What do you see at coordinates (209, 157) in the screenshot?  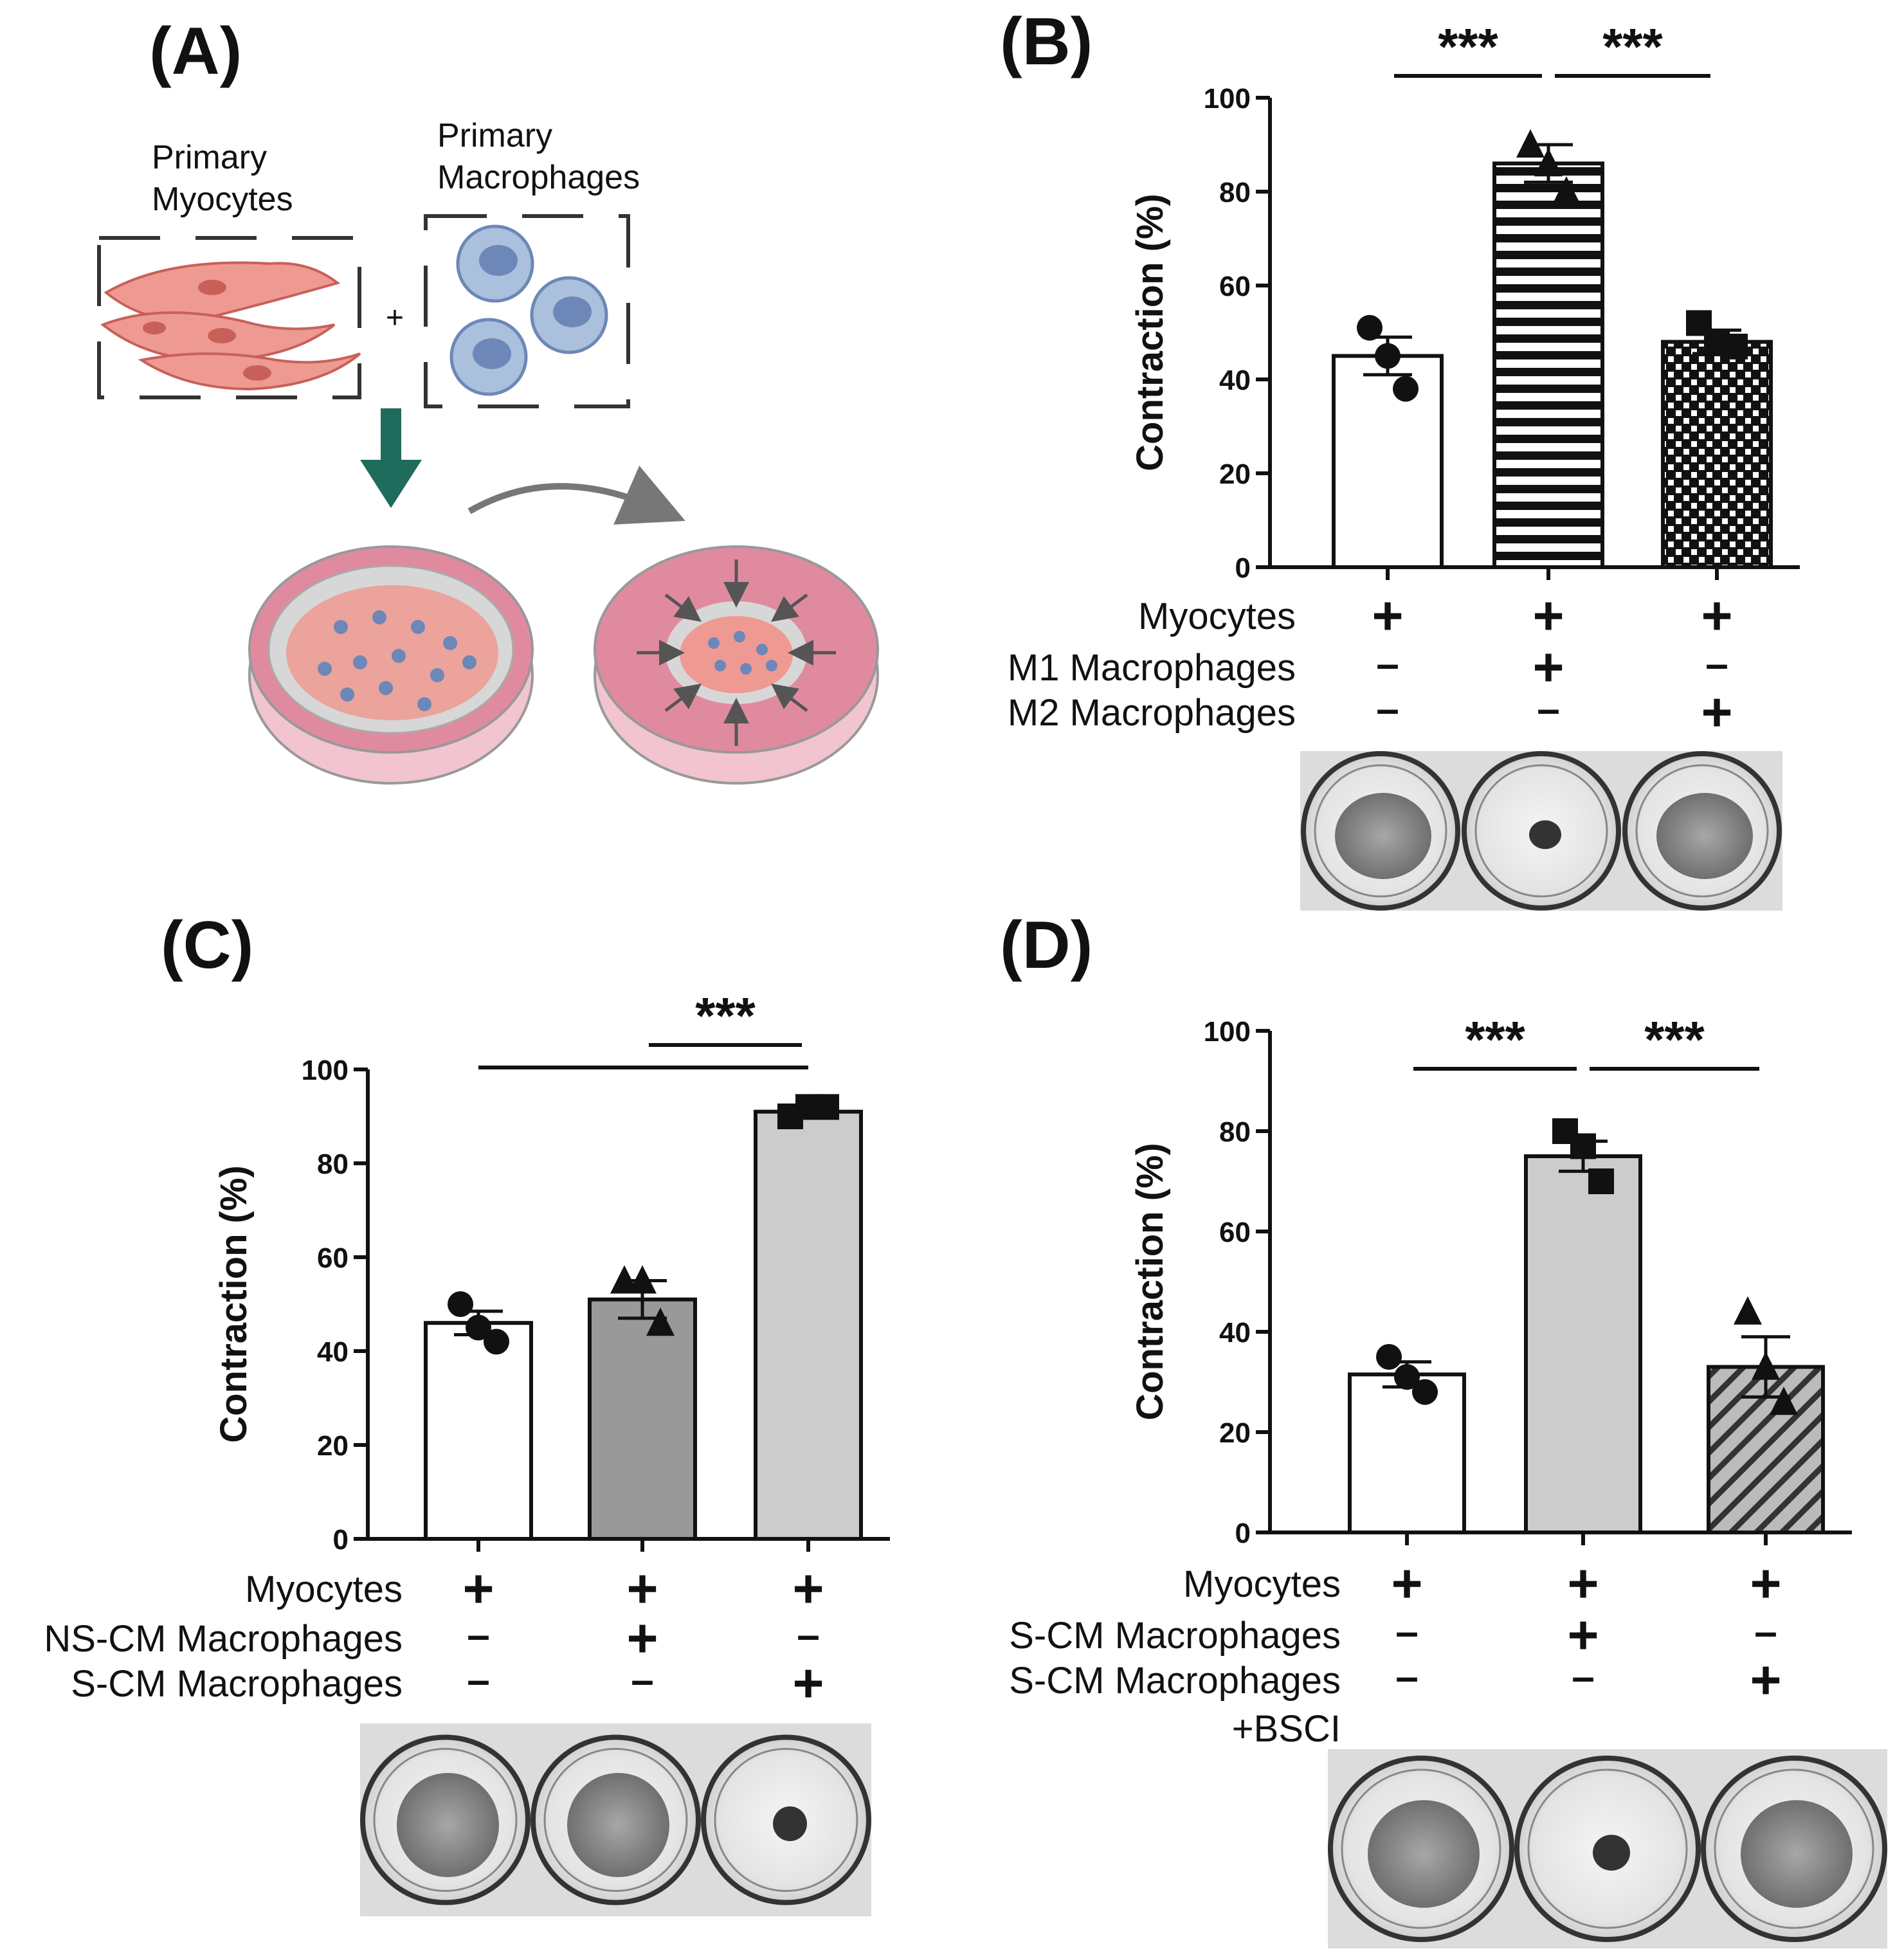 I see `myocytes-label-line1: Primary` at bounding box center [209, 157].